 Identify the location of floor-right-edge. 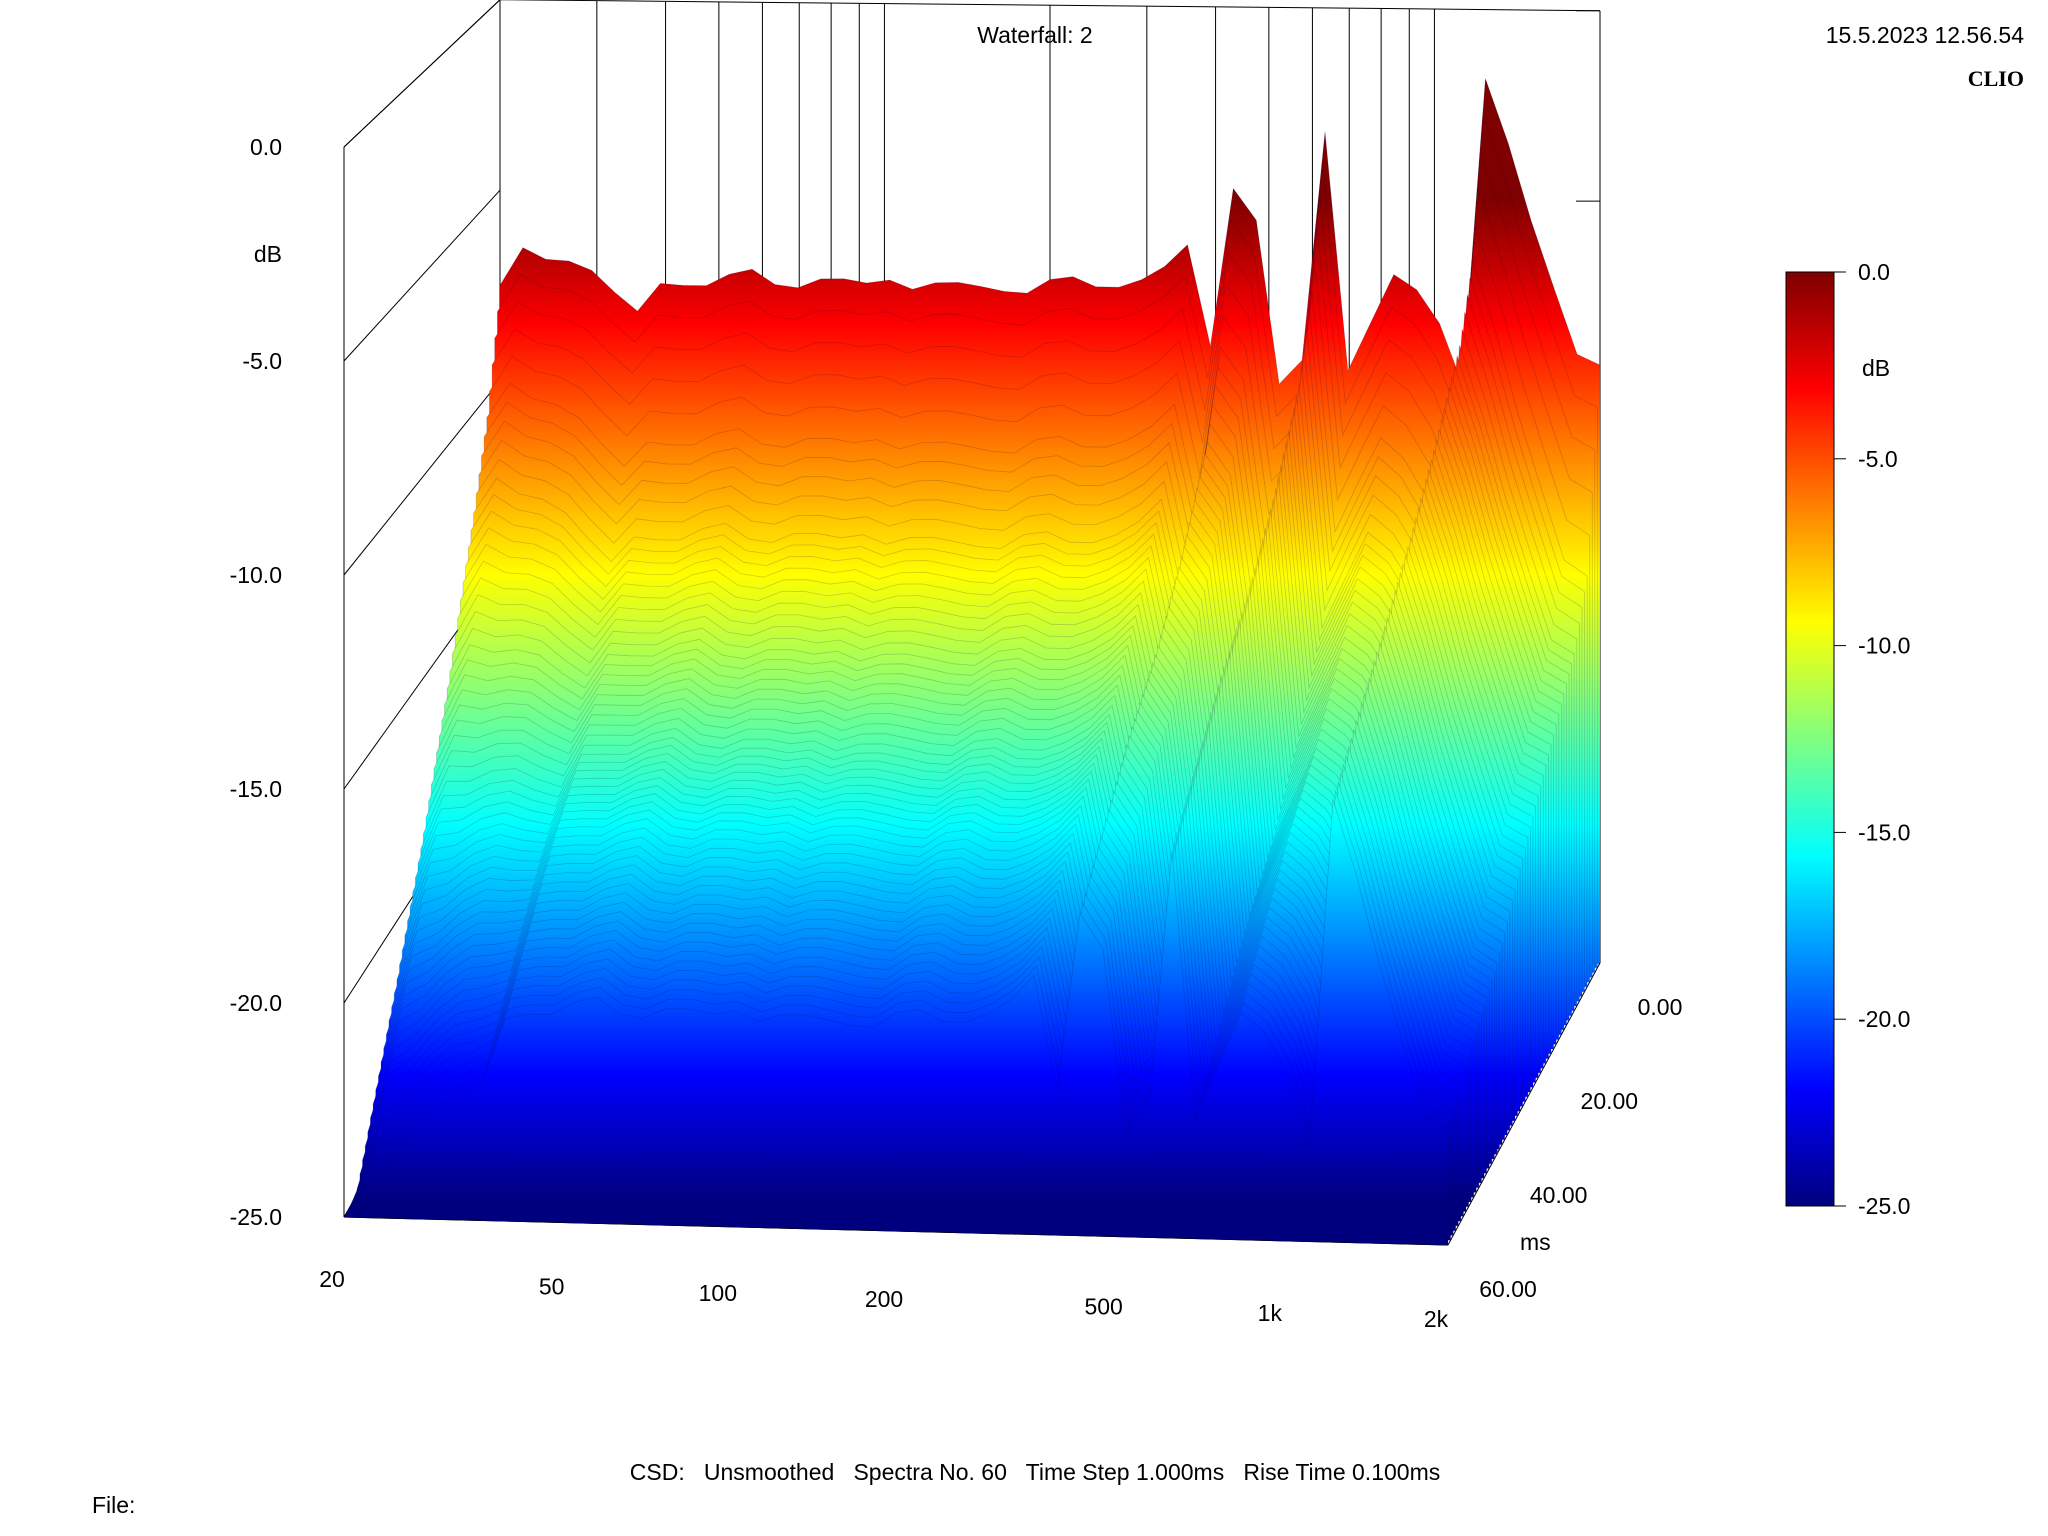
(1524, 1104).